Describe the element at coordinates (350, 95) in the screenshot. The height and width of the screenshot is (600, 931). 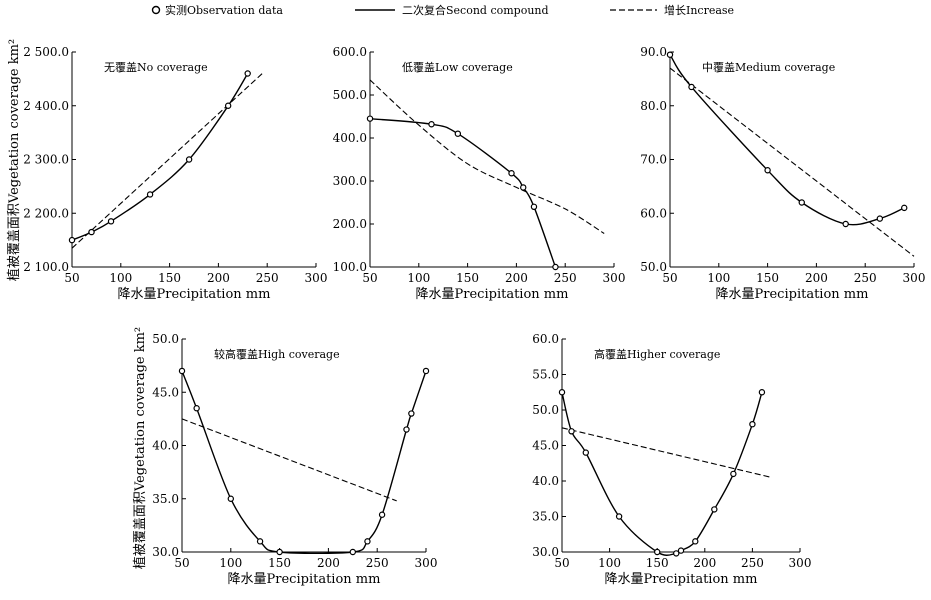
I see `y-tick-label: 500.0` at that location.